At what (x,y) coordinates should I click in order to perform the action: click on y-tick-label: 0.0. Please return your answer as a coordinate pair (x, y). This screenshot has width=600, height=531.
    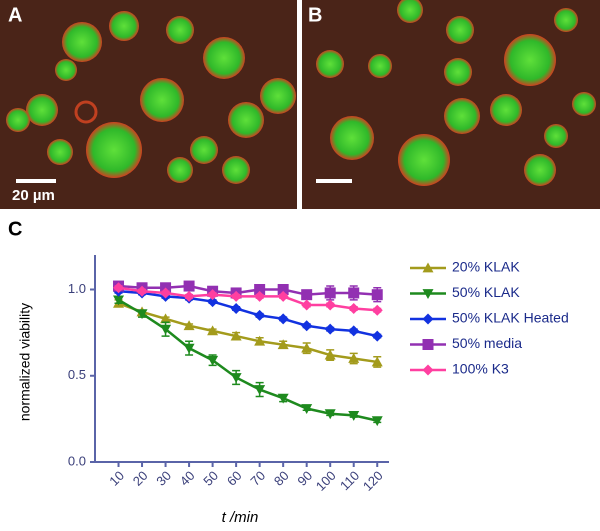
    Looking at the image, I should click on (77, 460).